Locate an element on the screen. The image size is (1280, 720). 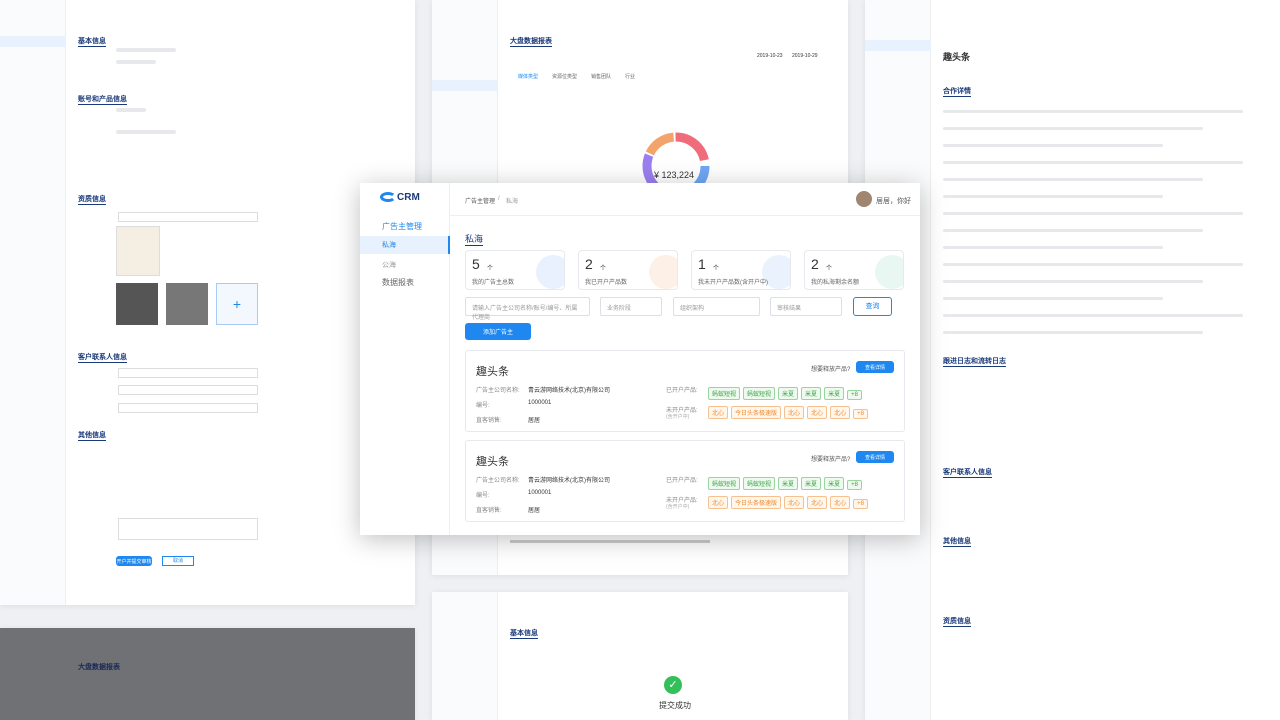
stat-card: 2 个我的私海剩余名额 is located at coordinates (854, 270).